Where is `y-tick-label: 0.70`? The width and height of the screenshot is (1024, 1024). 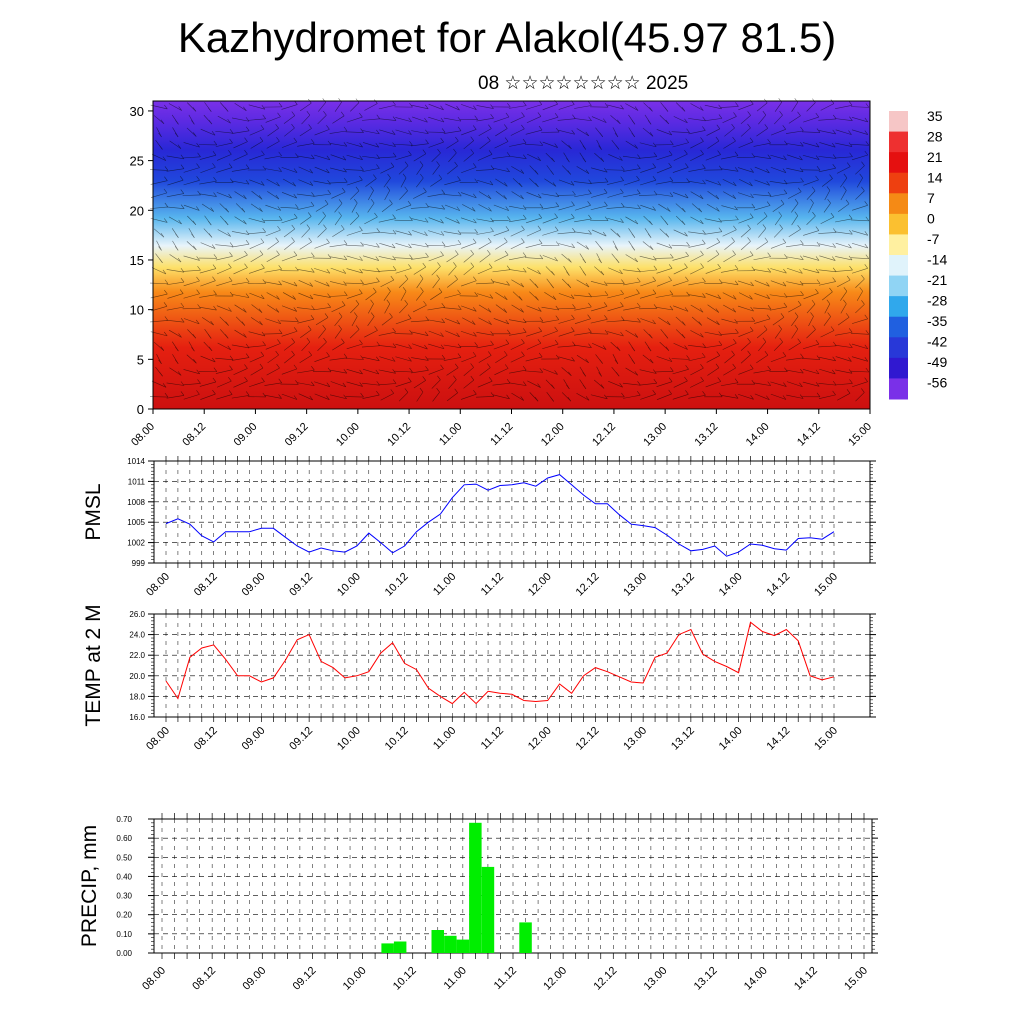
y-tick-label: 0.70 is located at coordinates (124, 819).